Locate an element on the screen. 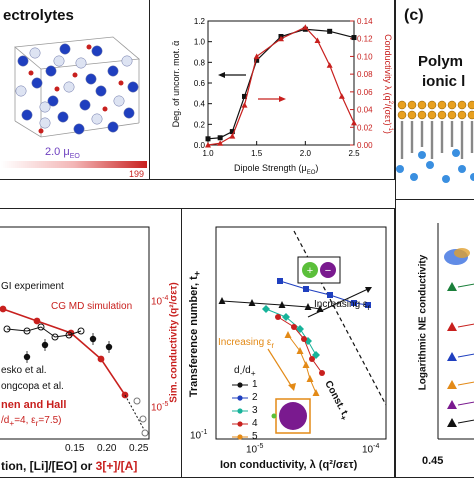 The image size is (474, 478). arrow-right-head is located at coordinates (282, 99).